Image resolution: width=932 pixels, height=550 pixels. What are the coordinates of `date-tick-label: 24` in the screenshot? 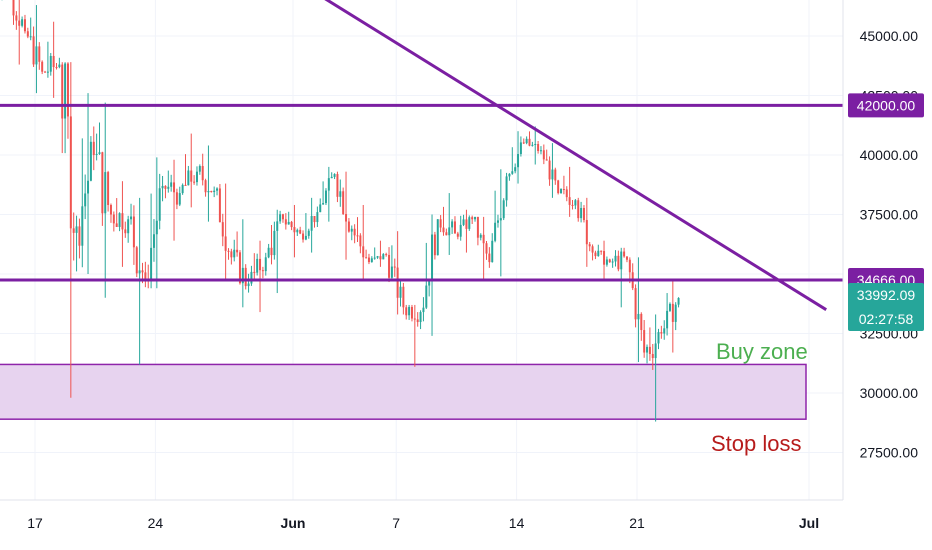 It's located at (156, 523).